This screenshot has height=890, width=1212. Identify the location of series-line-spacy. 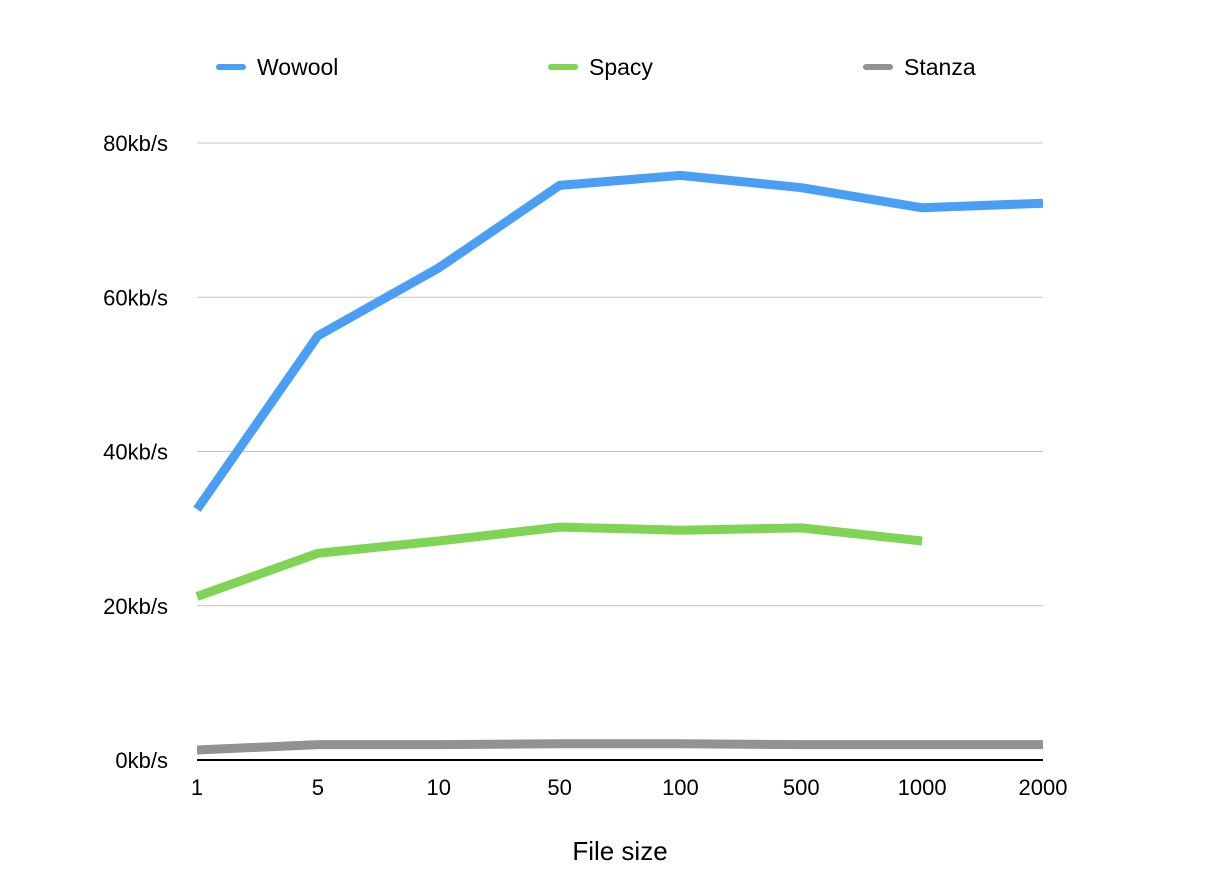
(559, 561).